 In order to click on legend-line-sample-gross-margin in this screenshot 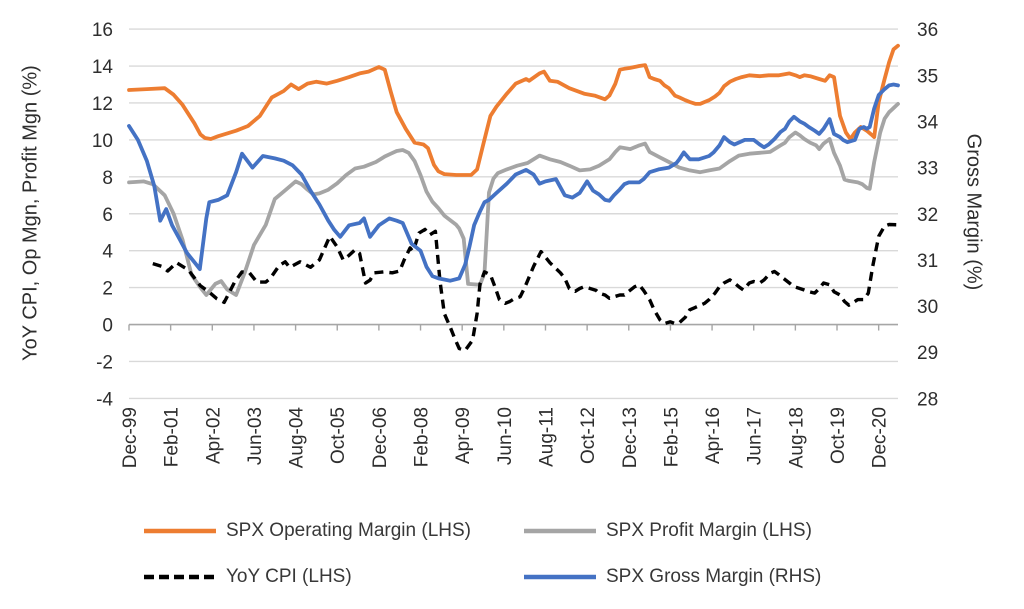, I will do `click(560, 577)`.